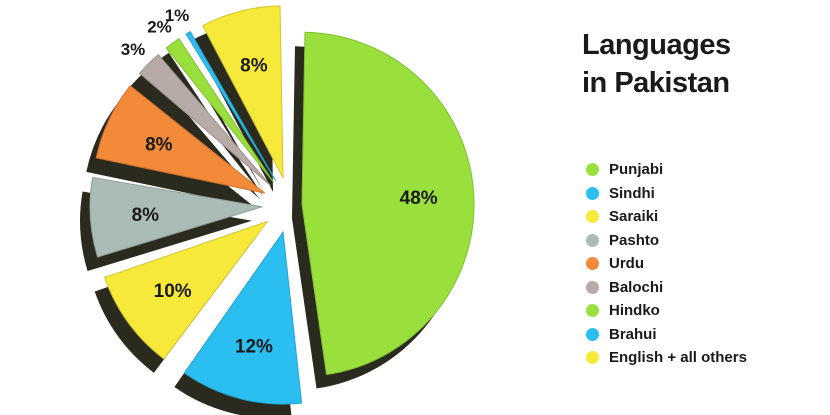 This screenshot has width=830, height=415. I want to click on legend-item-english-all-others: English + all others, so click(701, 358).